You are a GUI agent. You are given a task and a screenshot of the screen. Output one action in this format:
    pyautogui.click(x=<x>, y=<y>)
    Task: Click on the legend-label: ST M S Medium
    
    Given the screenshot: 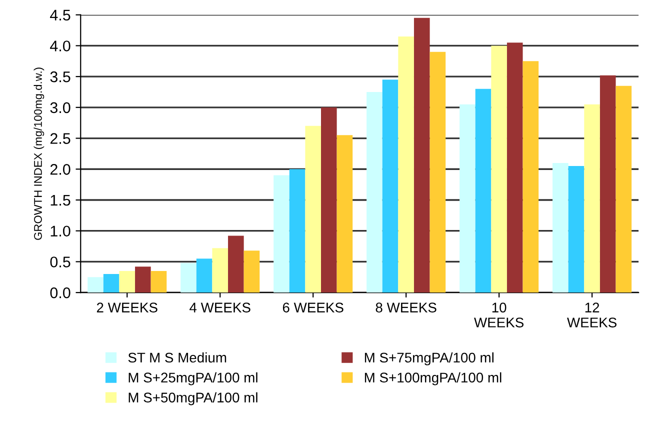 What is the action you would take?
    pyautogui.click(x=177, y=357)
    